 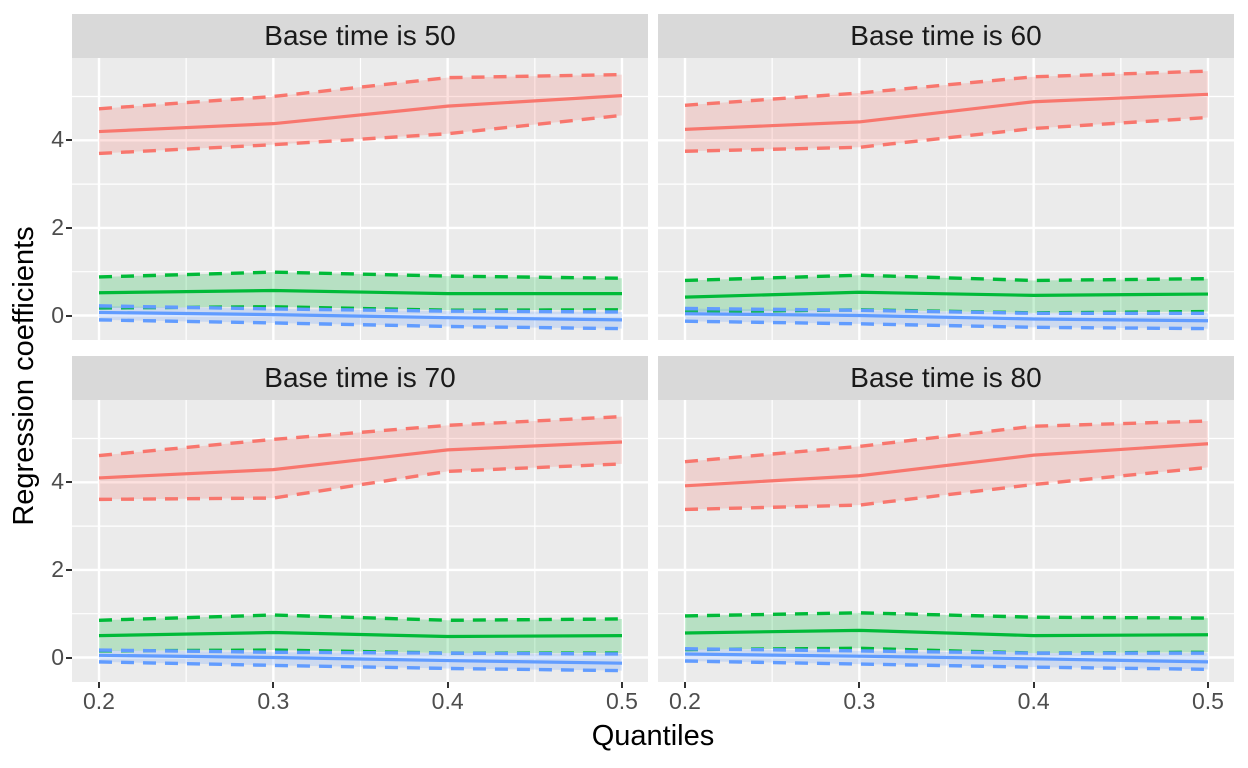 What do you see at coordinates (653, 736) in the screenshot?
I see `x-axis-title: Quantiles` at bounding box center [653, 736].